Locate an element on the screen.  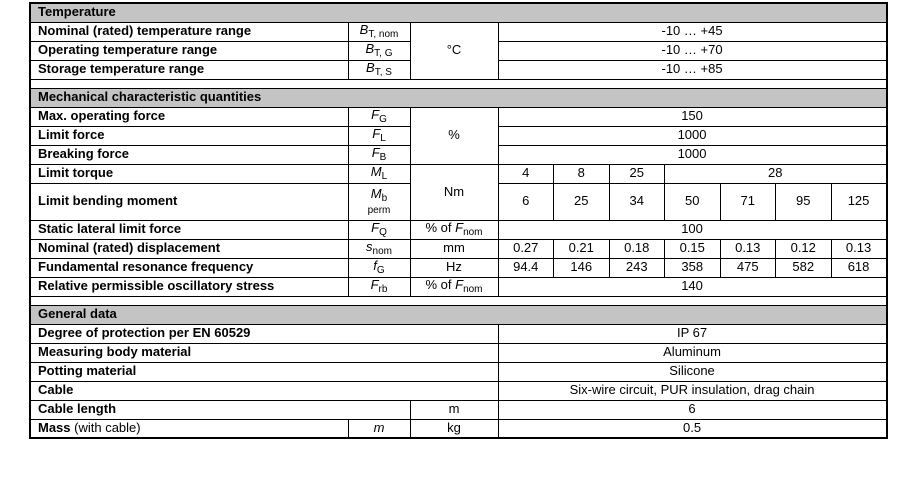
value-cell-displacement-3: 0.18 is located at coordinates (636, 248).